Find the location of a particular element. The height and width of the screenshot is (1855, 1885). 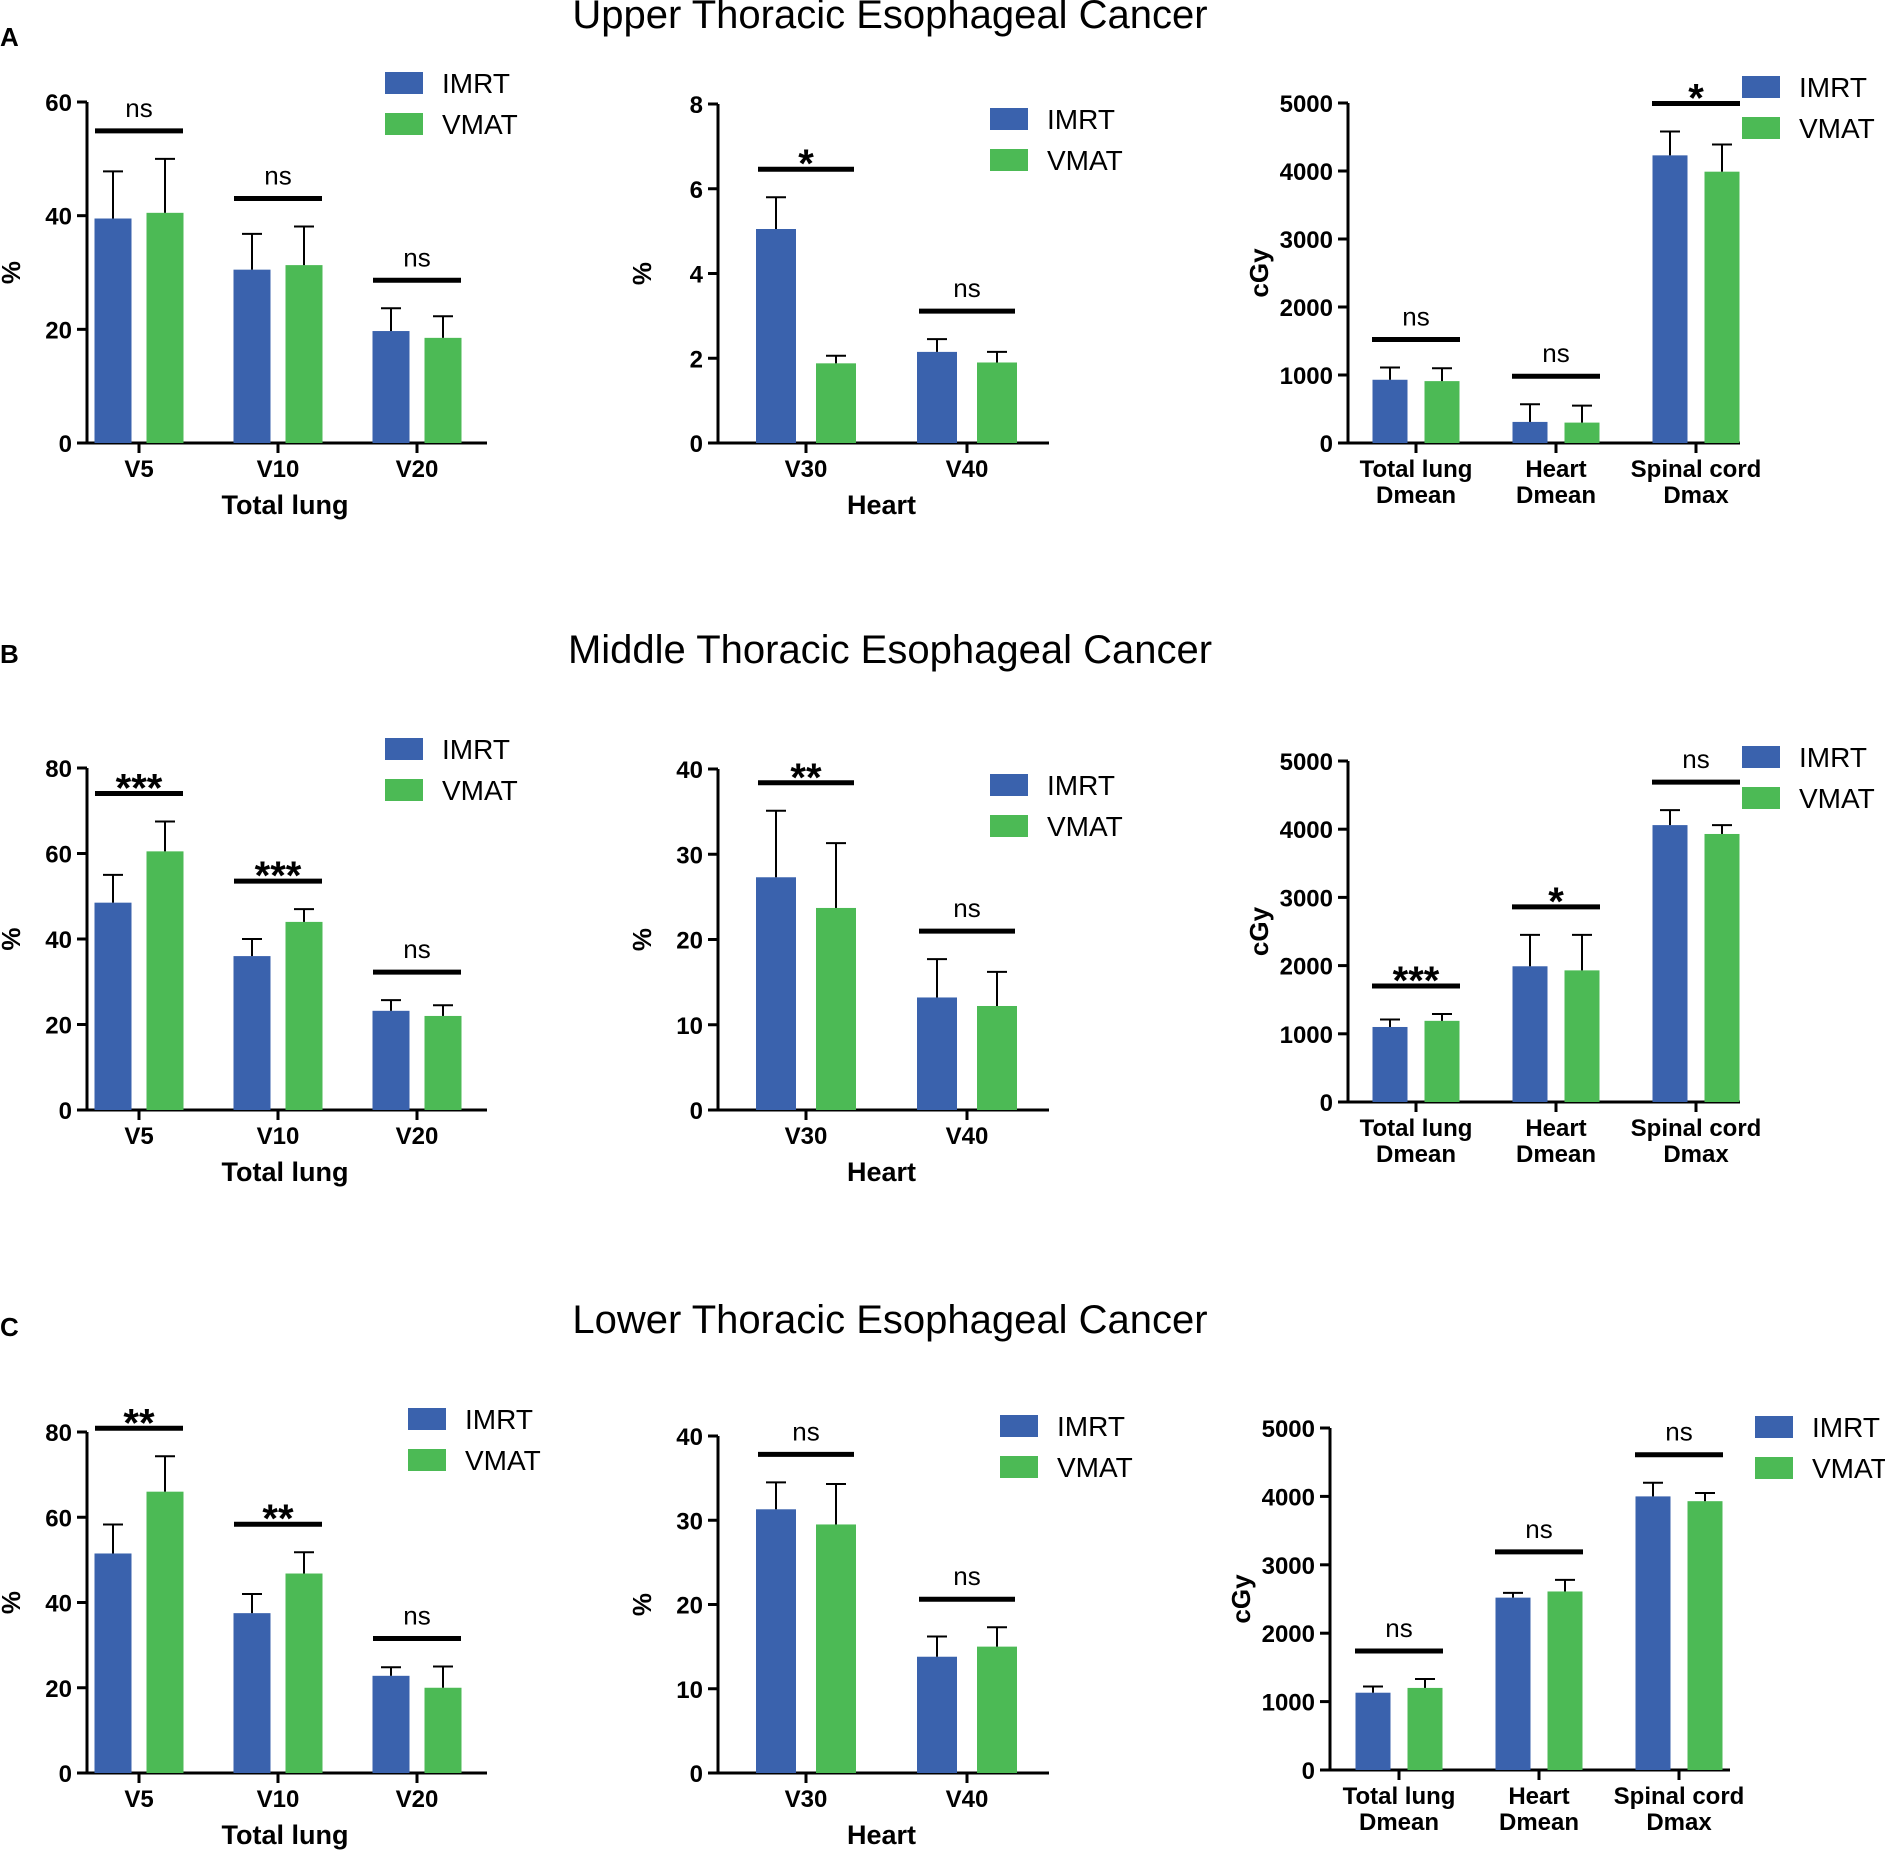

row-title-b: Middle Thoracic Esophageal Cancer is located at coordinates (890, 650).